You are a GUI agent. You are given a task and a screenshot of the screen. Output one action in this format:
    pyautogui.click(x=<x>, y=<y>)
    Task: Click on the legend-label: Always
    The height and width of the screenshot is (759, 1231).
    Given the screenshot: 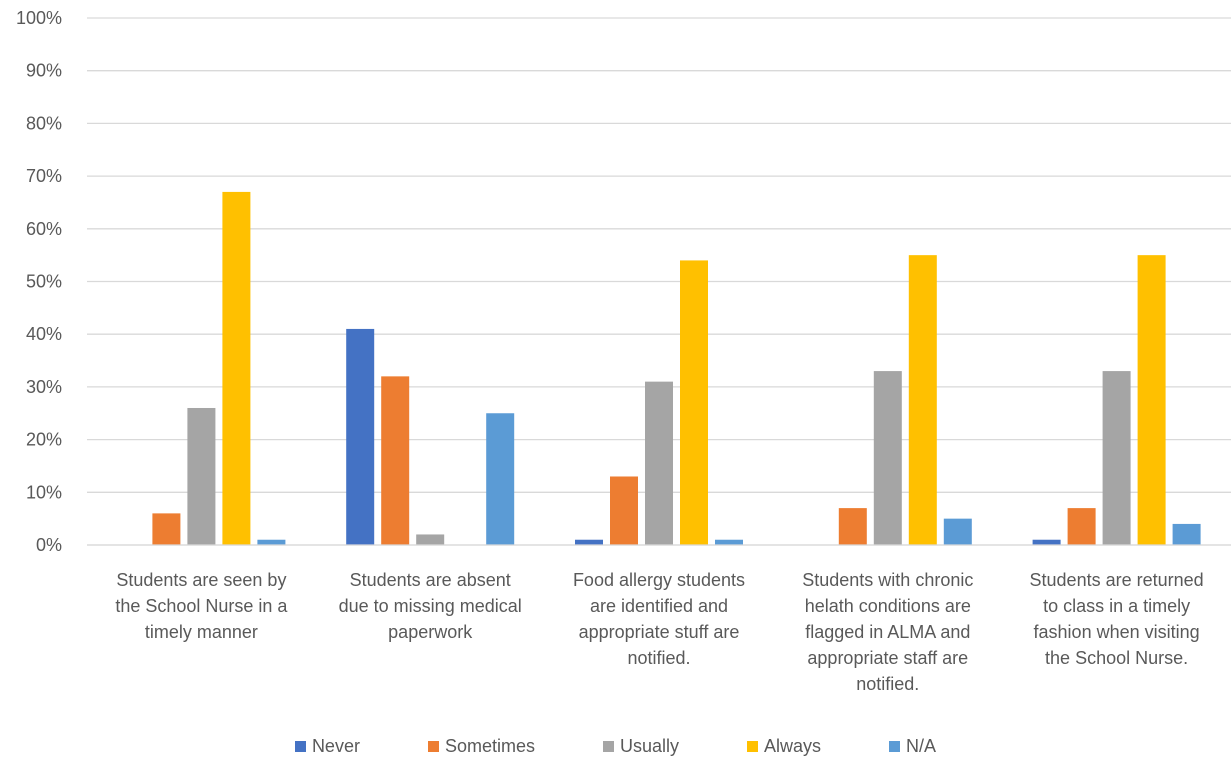 What is the action you would take?
    pyautogui.click(x=793, y=745)
    